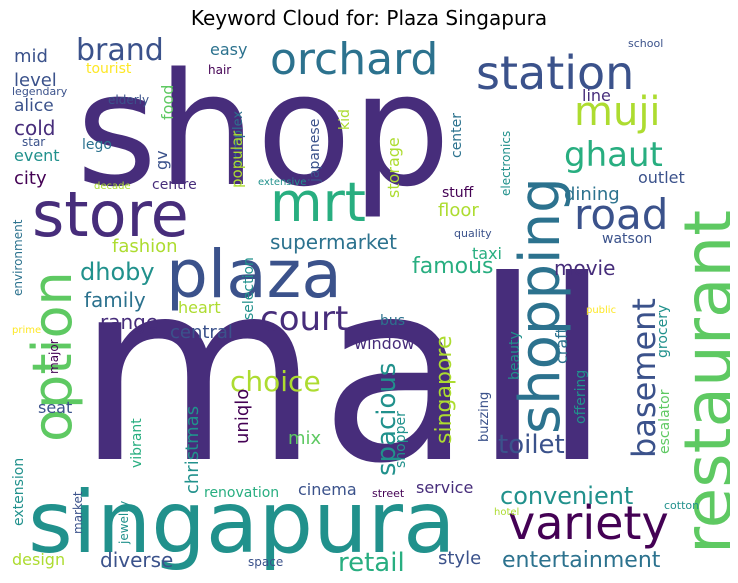 The width and height of the screenshot is (738, 583). I want to click on word-choice: choice, so click(275, 381).